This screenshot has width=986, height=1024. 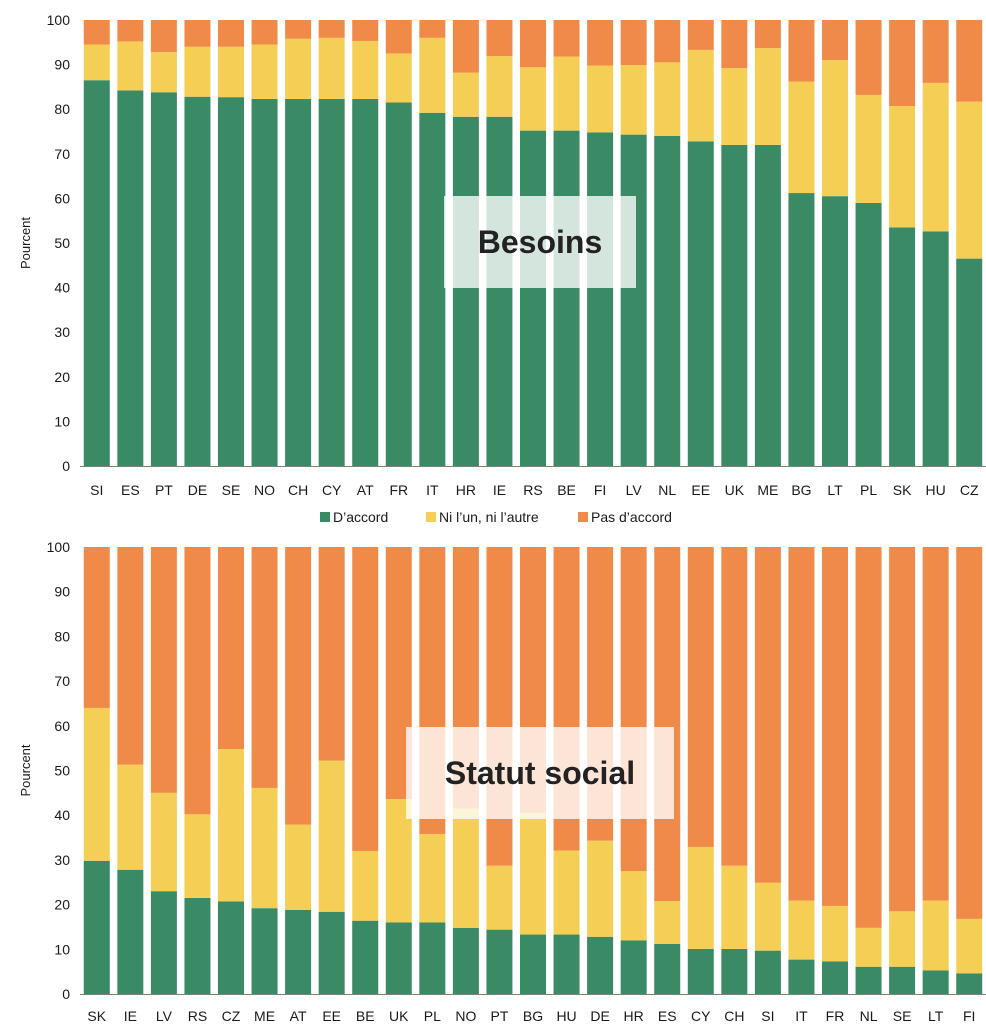 What do you see at coordinates (599, 1016) in the screenshot?
I see `category-label: DE` at bounding box center [599, 1016].